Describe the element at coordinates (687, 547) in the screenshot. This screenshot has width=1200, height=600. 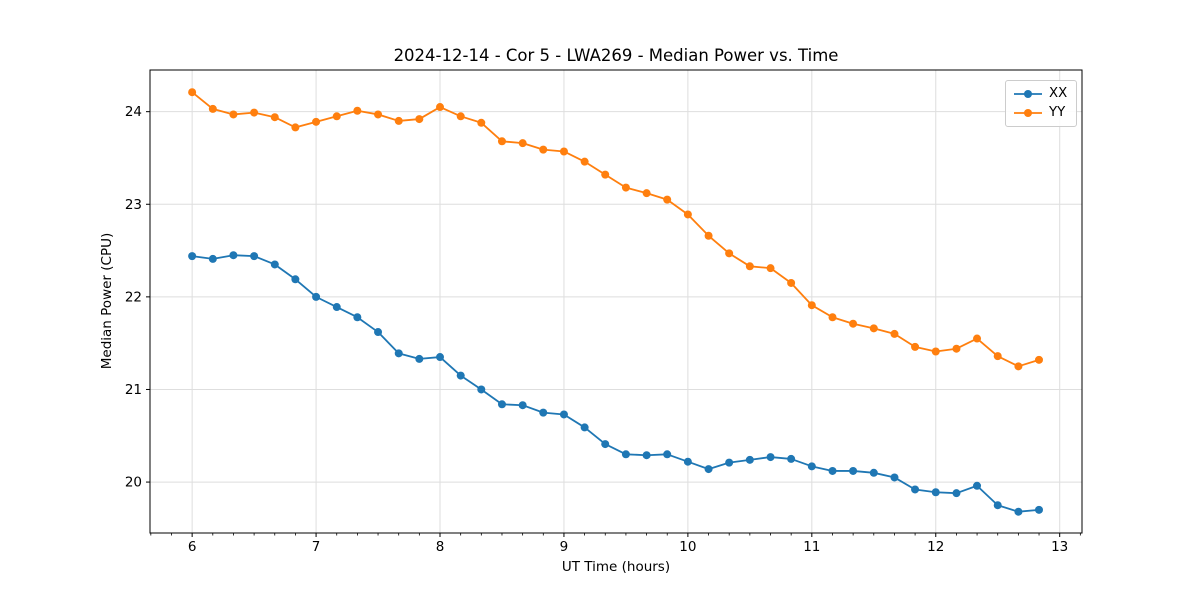
I see `x-tick-label: 10` at that location.